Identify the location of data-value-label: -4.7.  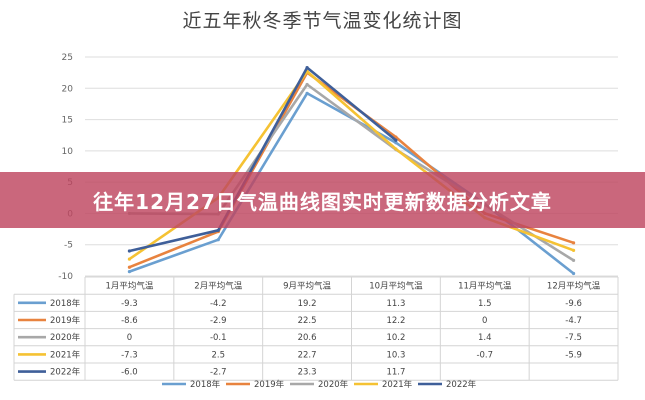
(573, 321).